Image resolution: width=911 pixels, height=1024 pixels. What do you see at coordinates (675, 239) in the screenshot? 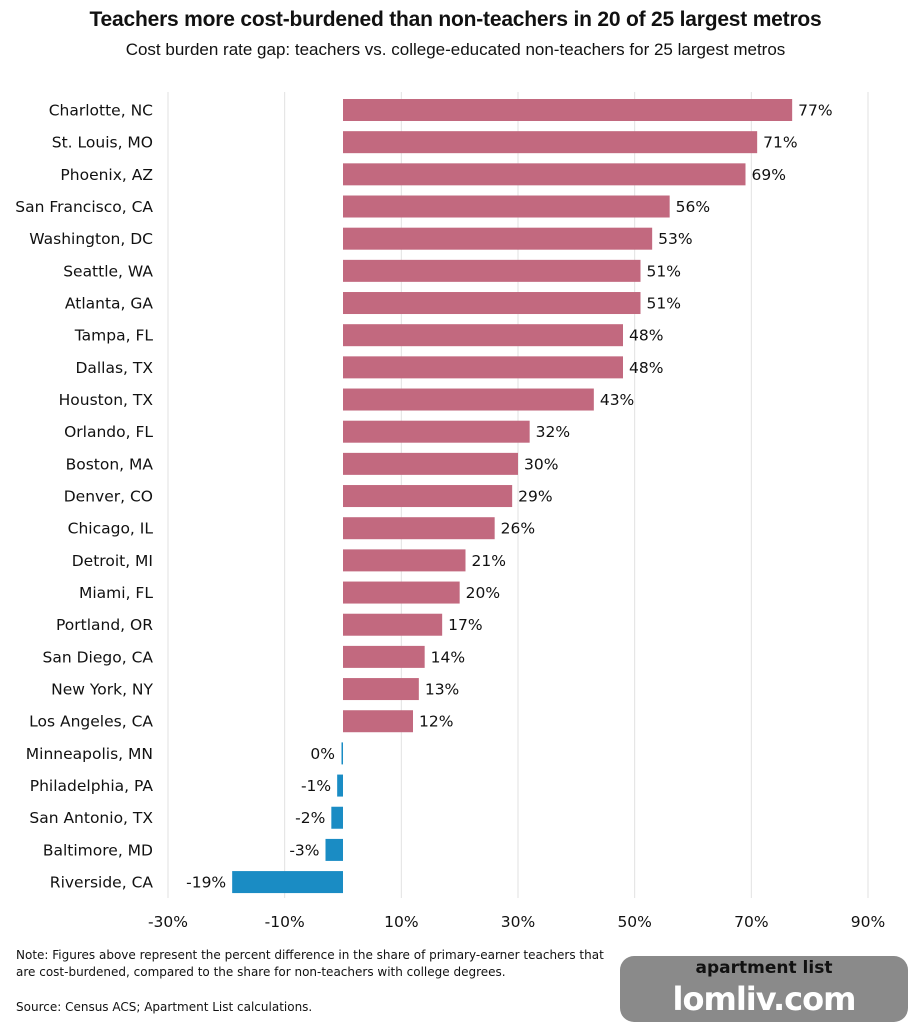
I see `data-label: 53%` at bounding box center [675, 239].